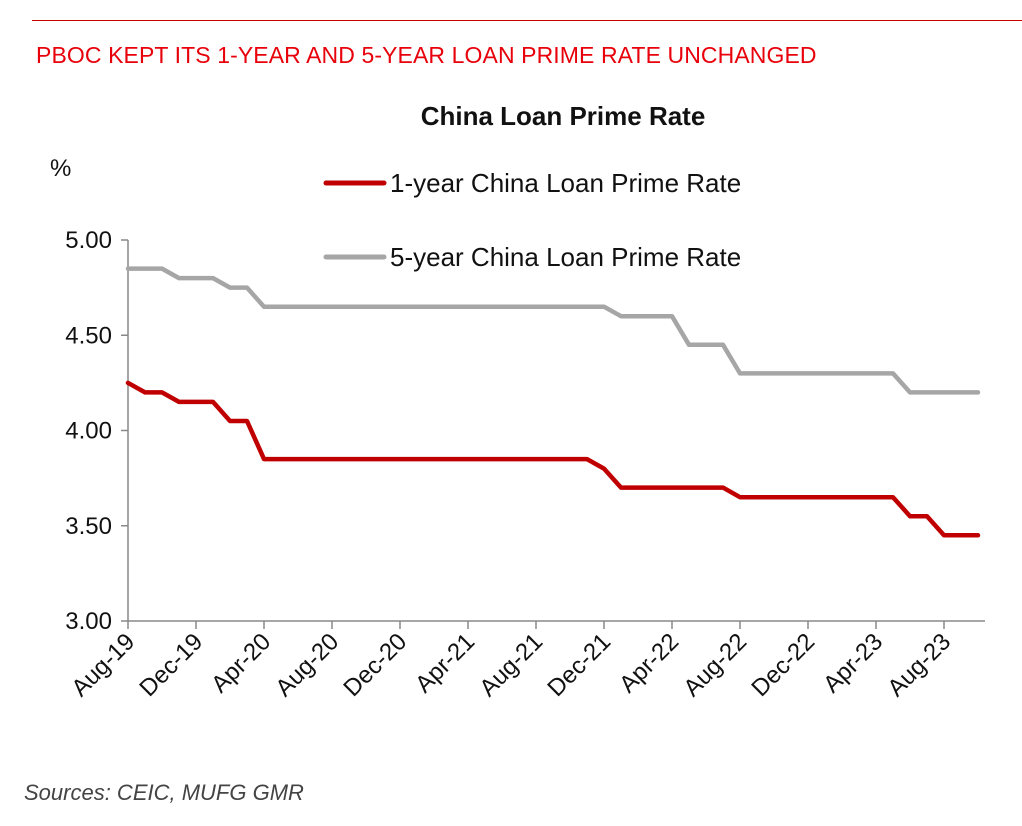  Describe the element at coordinates (565, 257) in the screenshot. I see `legend-5-year-label: 5-year China Loan Prime Rate` at that location.